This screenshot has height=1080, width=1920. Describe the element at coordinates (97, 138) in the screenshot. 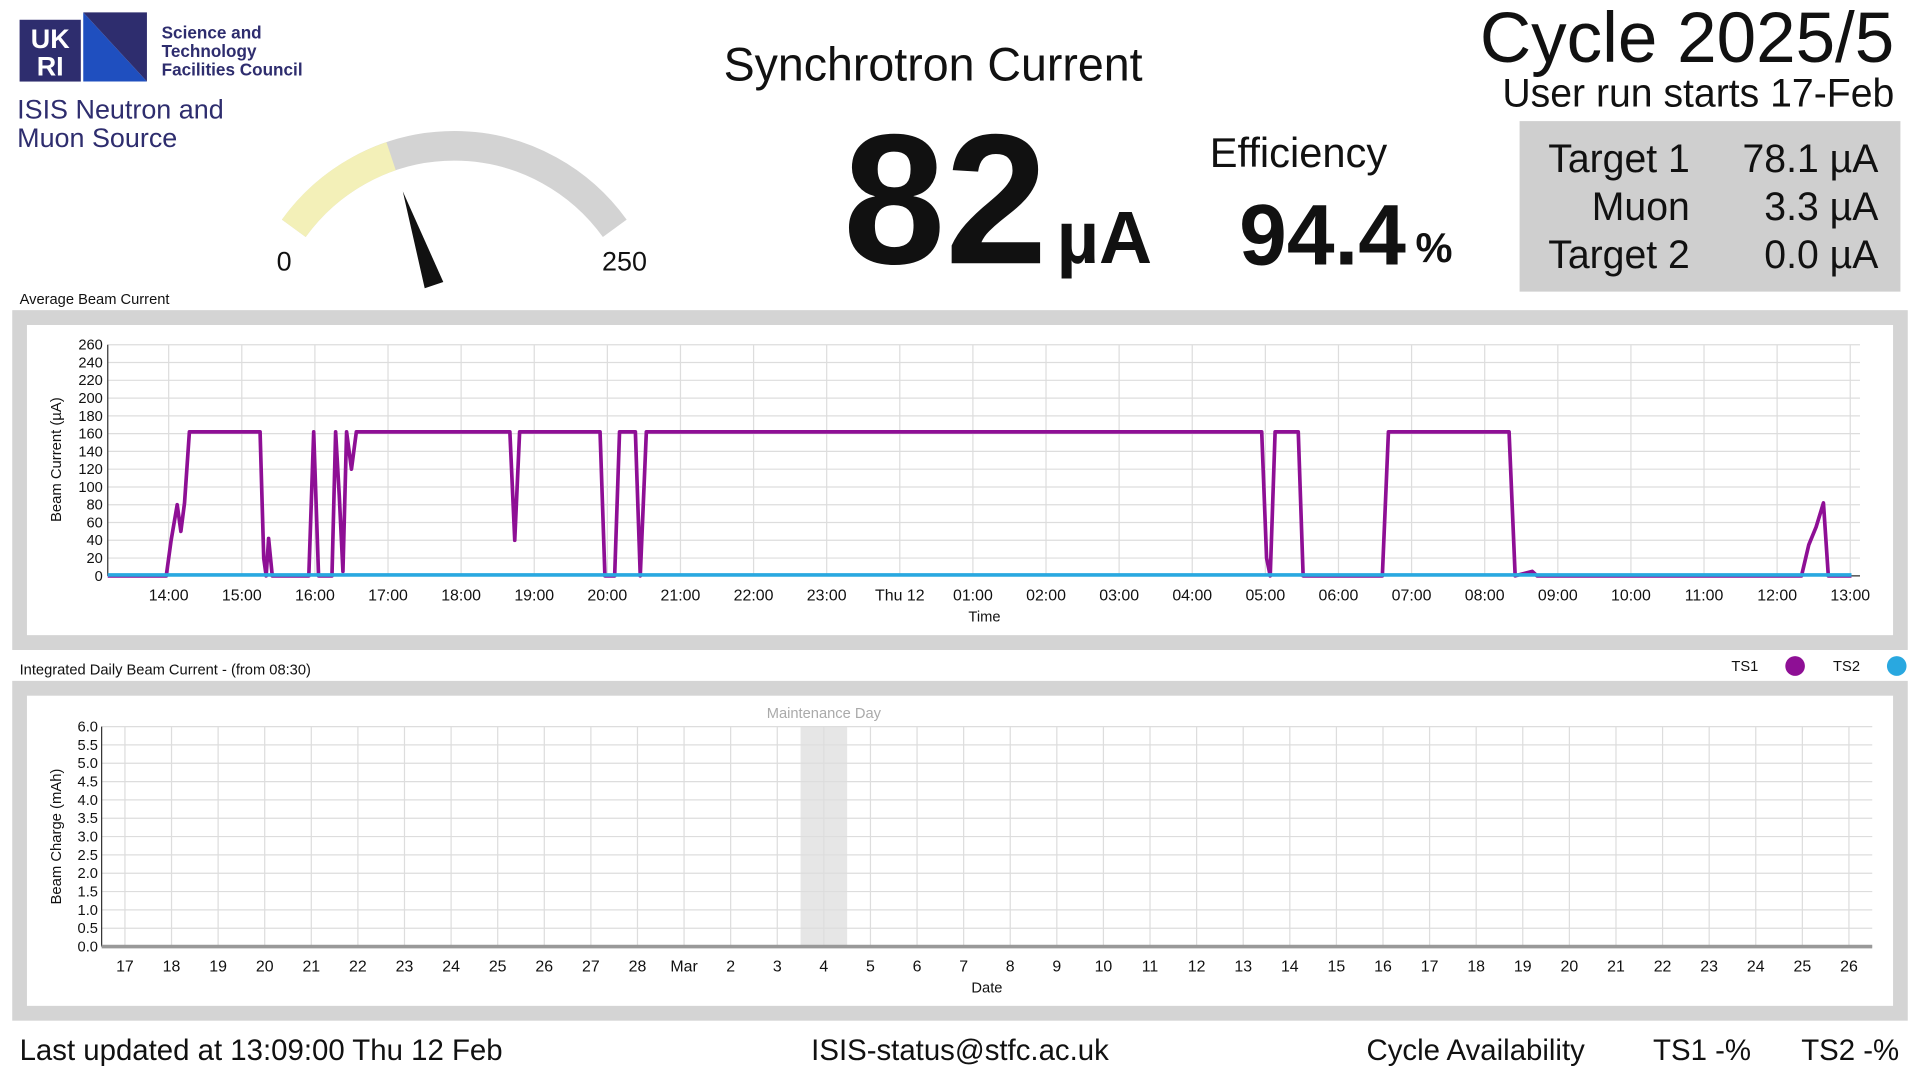

I see `source-name: Muon Source` at that location.